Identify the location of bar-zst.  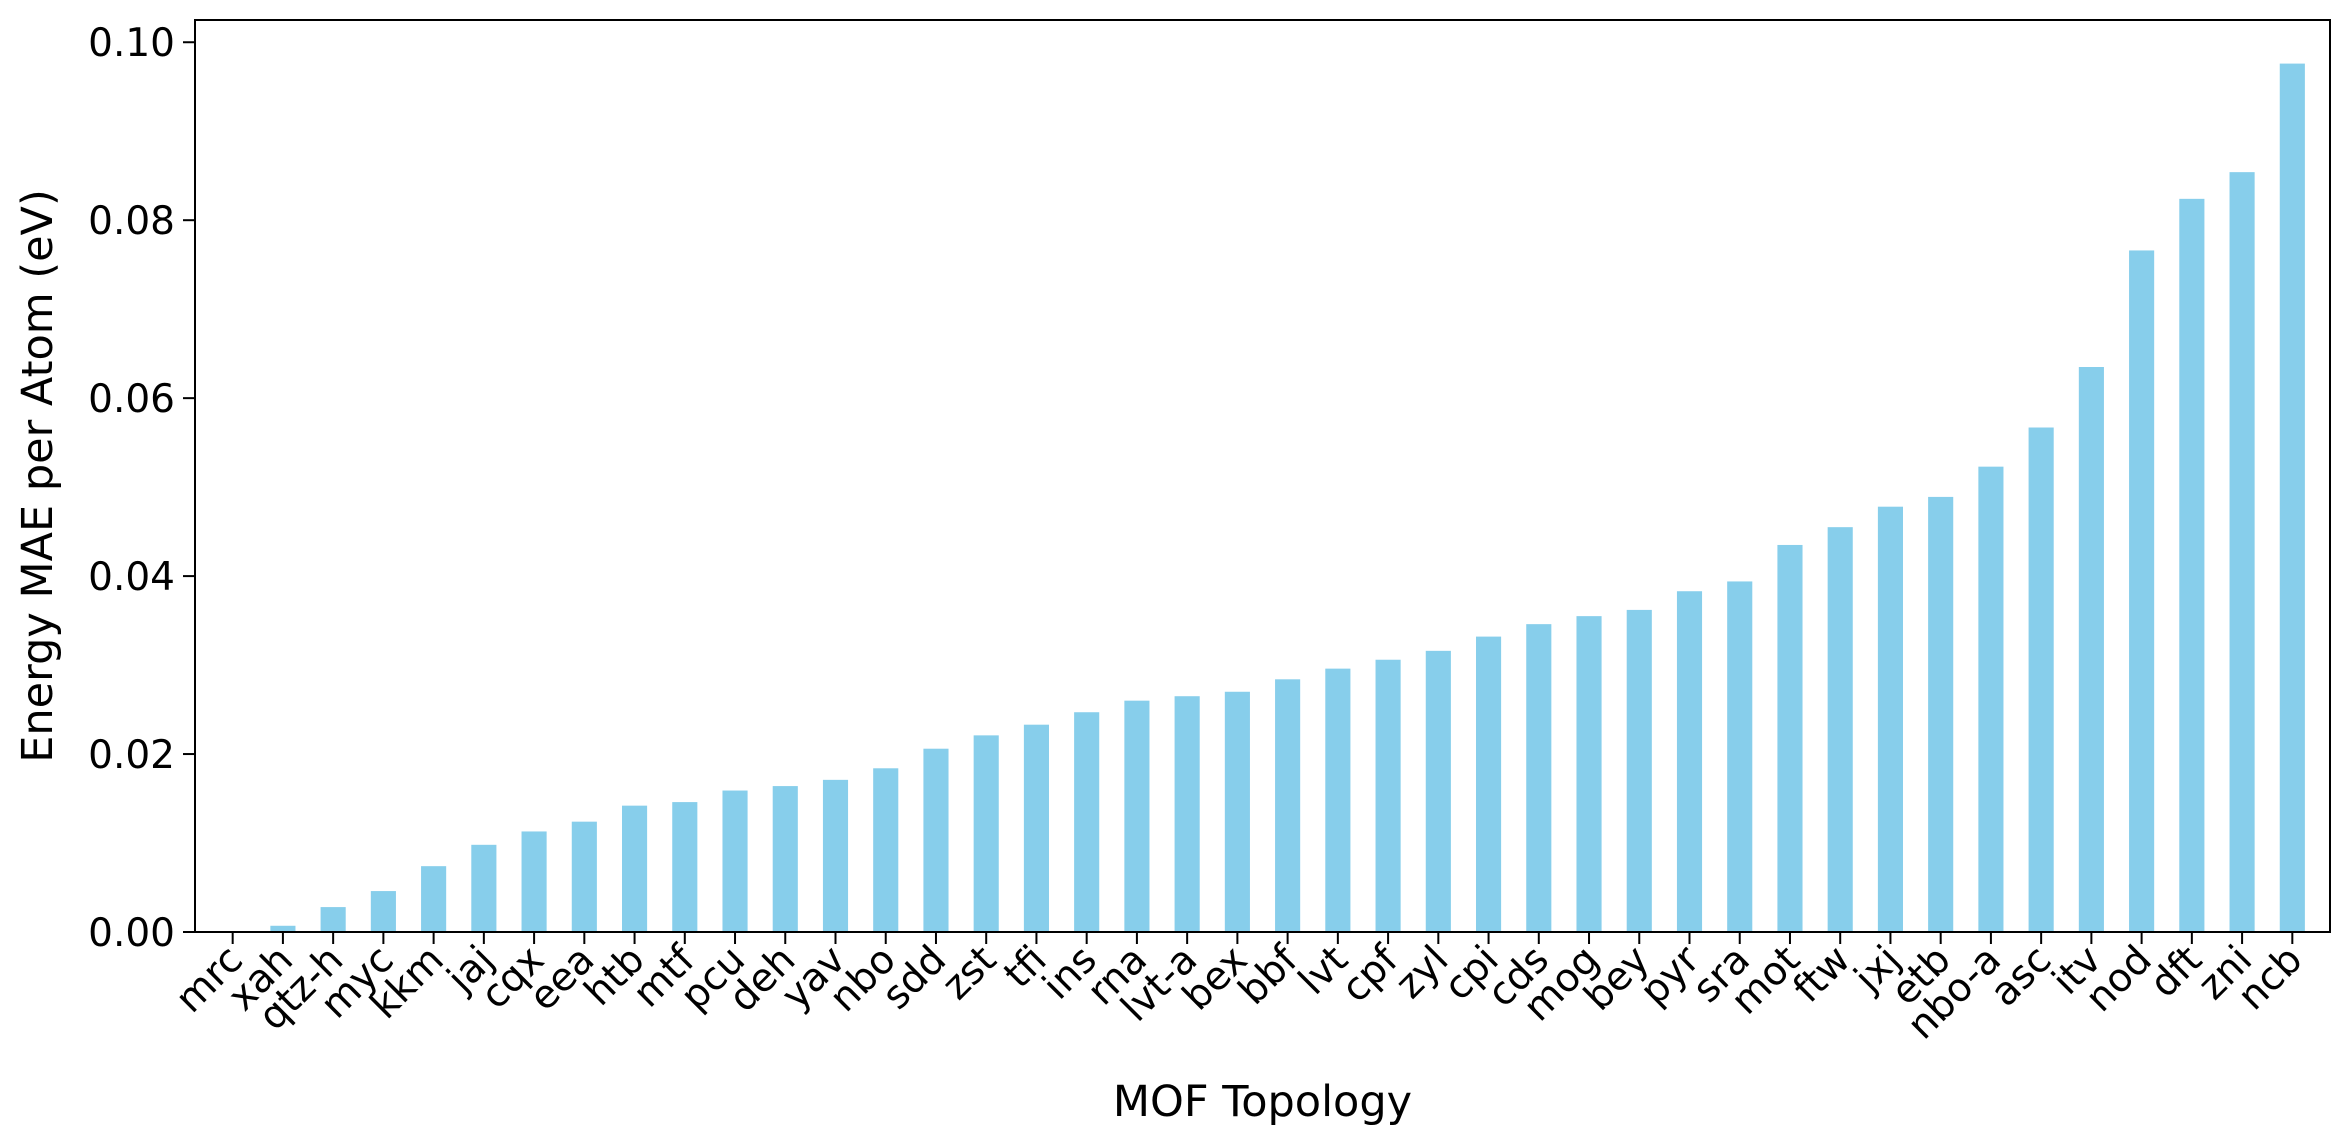
(986, 833).